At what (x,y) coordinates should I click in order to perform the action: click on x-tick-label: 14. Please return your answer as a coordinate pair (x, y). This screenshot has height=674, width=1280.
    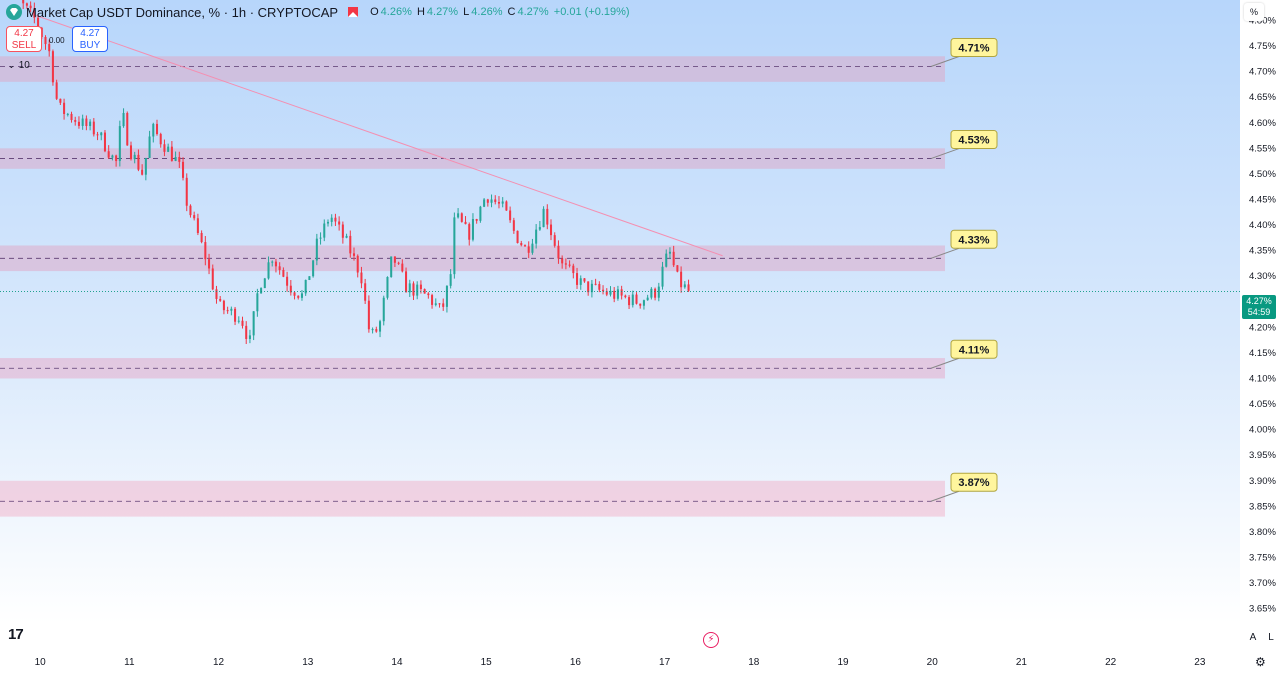
    Looking at the image, I should click on (397, 662).